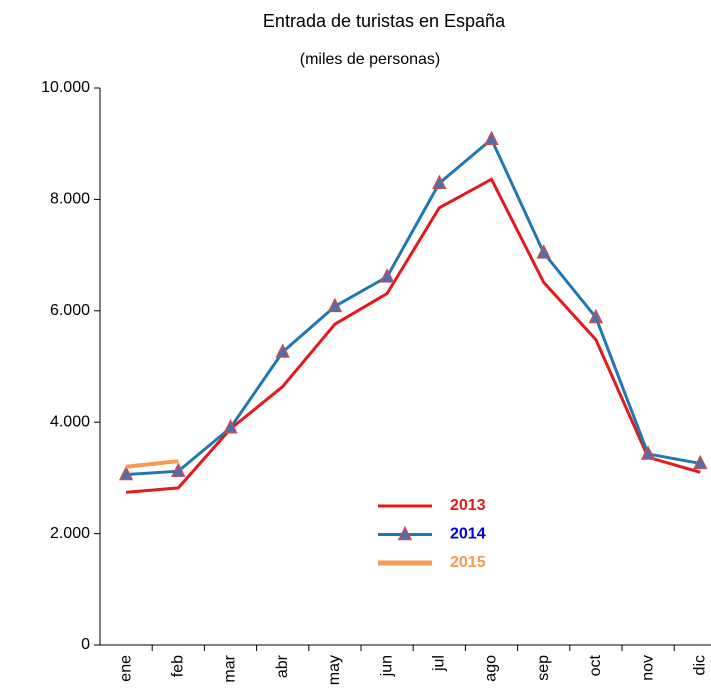 This screenshot has width=711, height=693. I want to click on y-tick-label: 4.000, so click(70, 421).